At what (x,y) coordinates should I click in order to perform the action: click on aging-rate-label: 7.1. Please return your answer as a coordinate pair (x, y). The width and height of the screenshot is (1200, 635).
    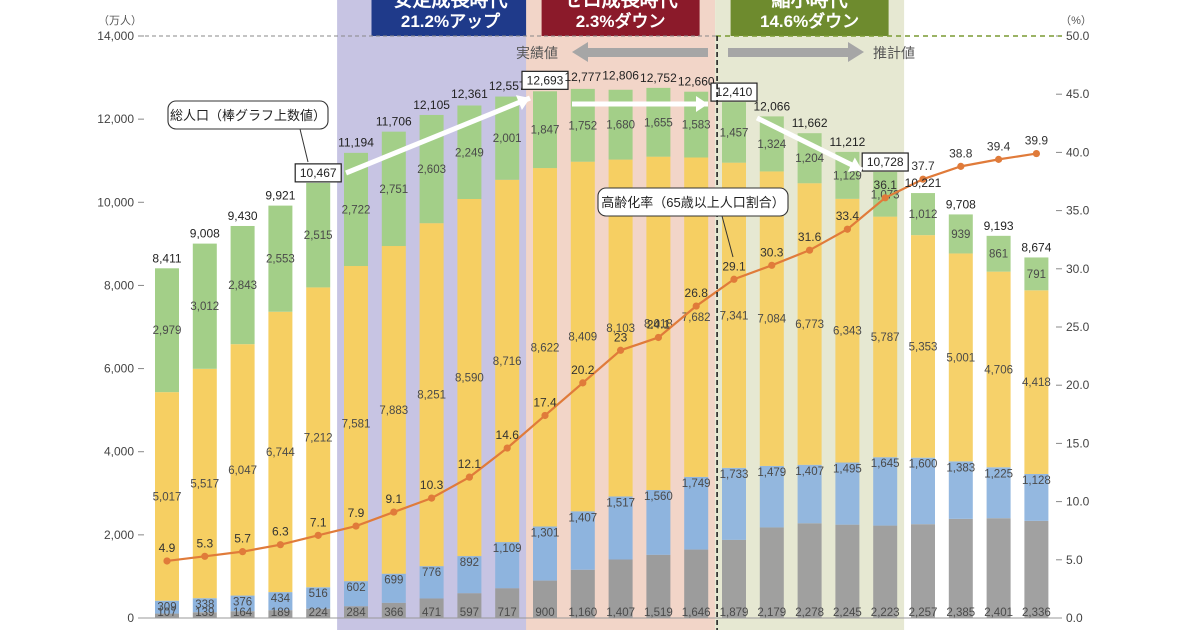
    Looking at the image, I should click on (318, 522).